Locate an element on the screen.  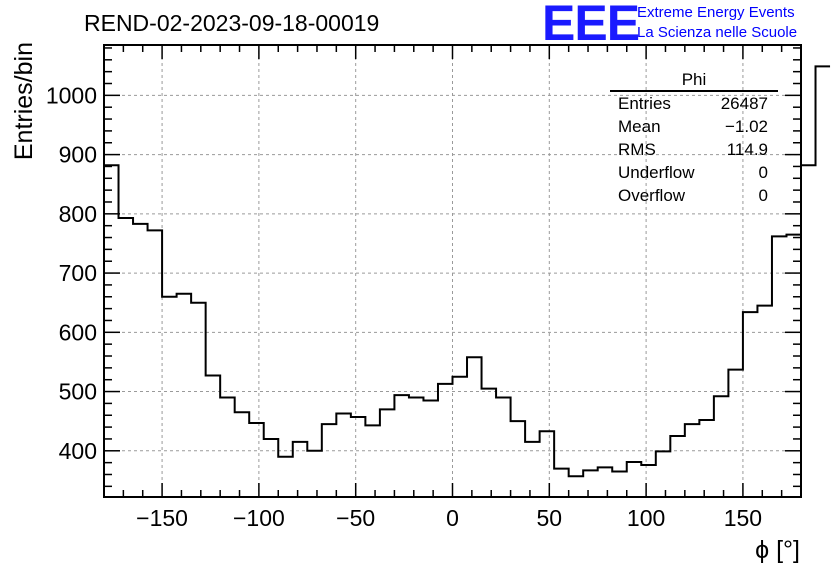
stats-row: RMS 114.9 is located at coordinates (694, 149).